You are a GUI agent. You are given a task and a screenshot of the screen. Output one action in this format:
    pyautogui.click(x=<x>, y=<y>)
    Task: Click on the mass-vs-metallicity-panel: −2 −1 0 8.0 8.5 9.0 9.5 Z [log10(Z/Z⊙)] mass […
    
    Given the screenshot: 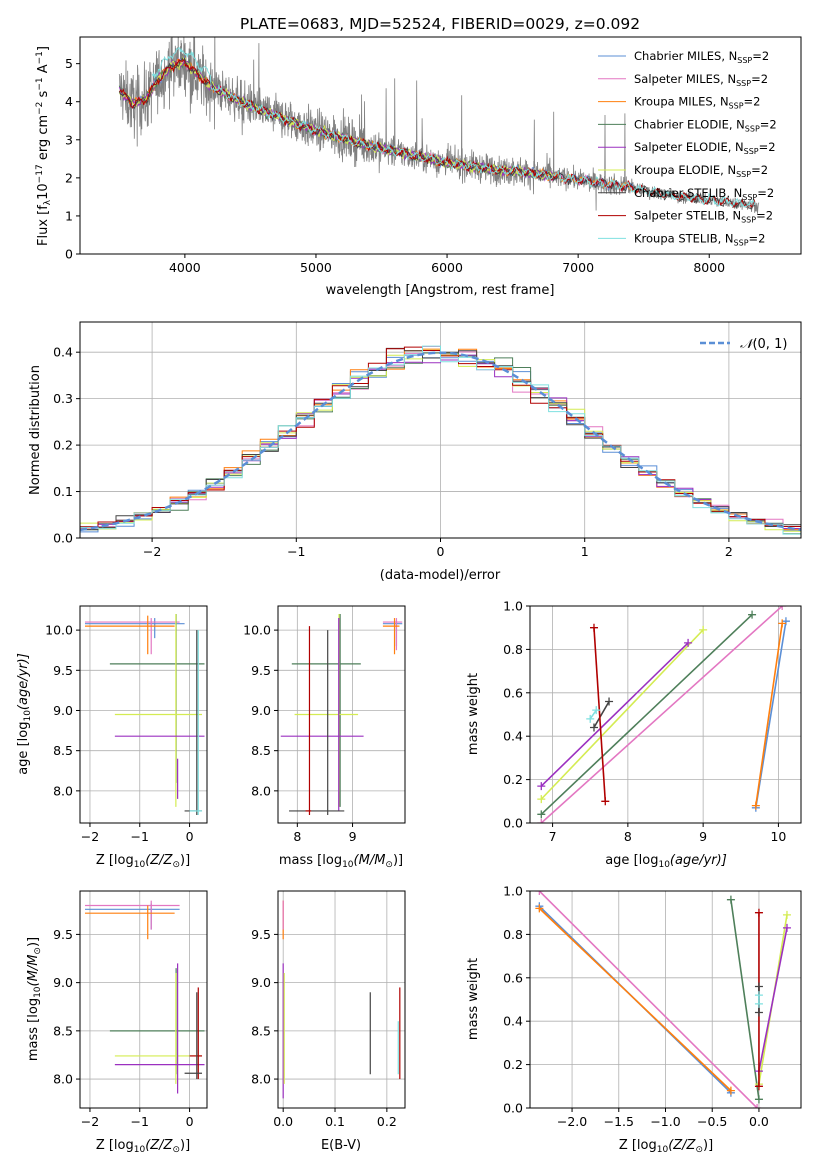 What is the action you would take?
    pyautogui.click(x=117, y=1022)
    